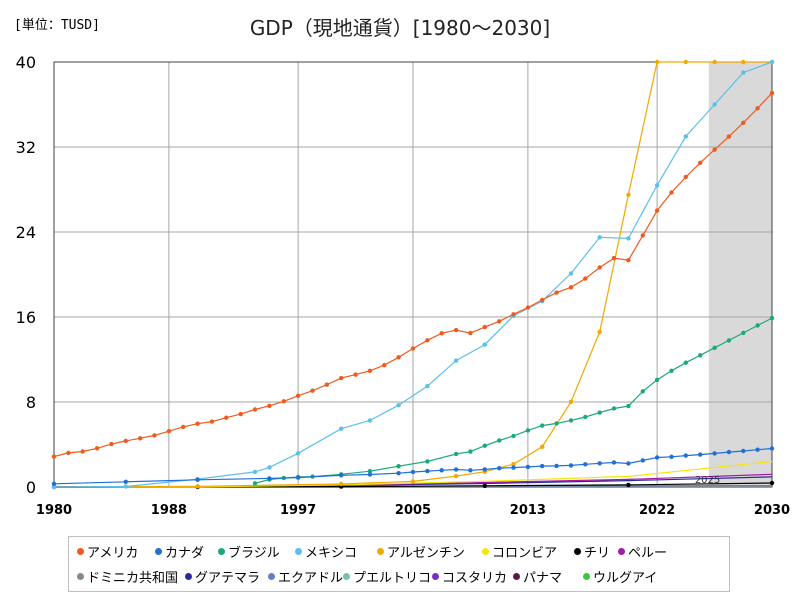  I want to click on legend-label: ペルー, so click(648, 553).